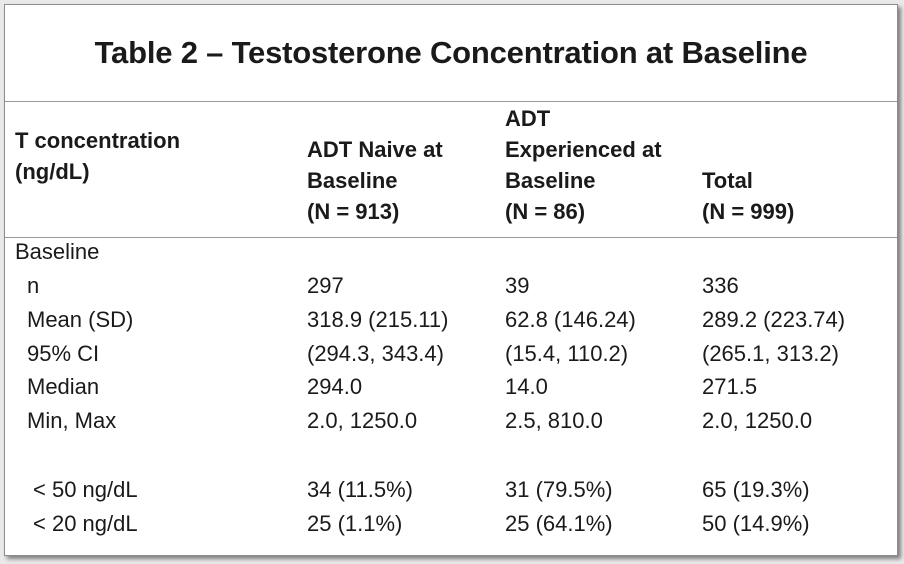 The width and height of the screenshot is (904, 564). I want to click on row-label: n, so click(33, 285).